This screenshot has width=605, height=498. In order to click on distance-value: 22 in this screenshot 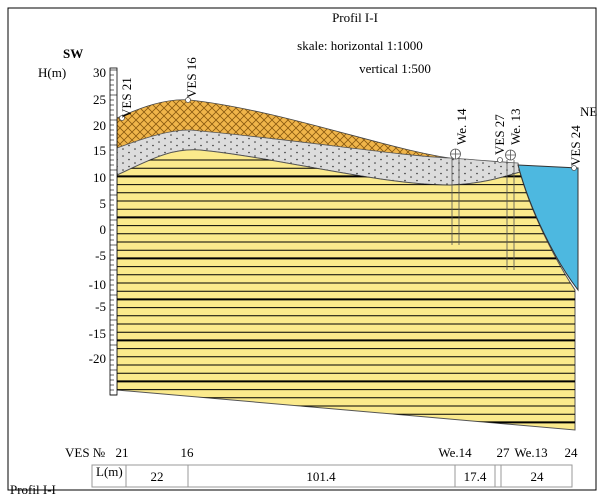, I will do `click(157, 476)`.